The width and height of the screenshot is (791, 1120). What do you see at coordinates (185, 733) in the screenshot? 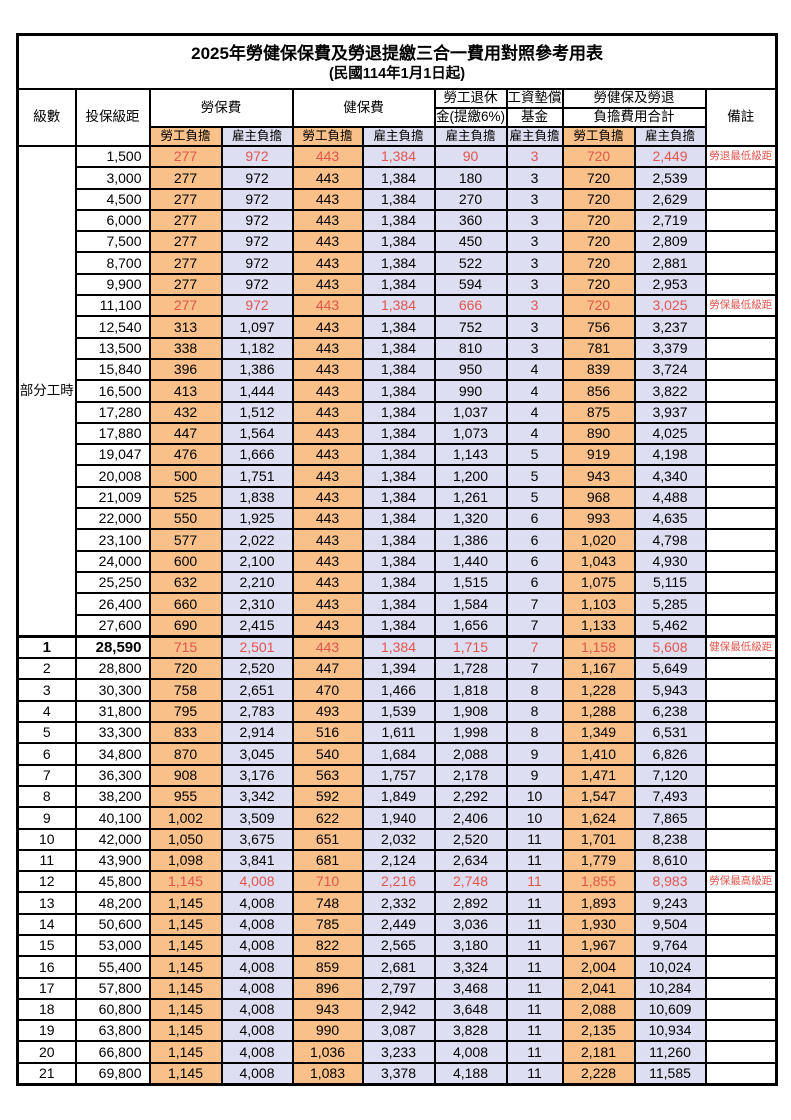
I see `cell-labor-emp: 833` at bounding box center [185, 733].